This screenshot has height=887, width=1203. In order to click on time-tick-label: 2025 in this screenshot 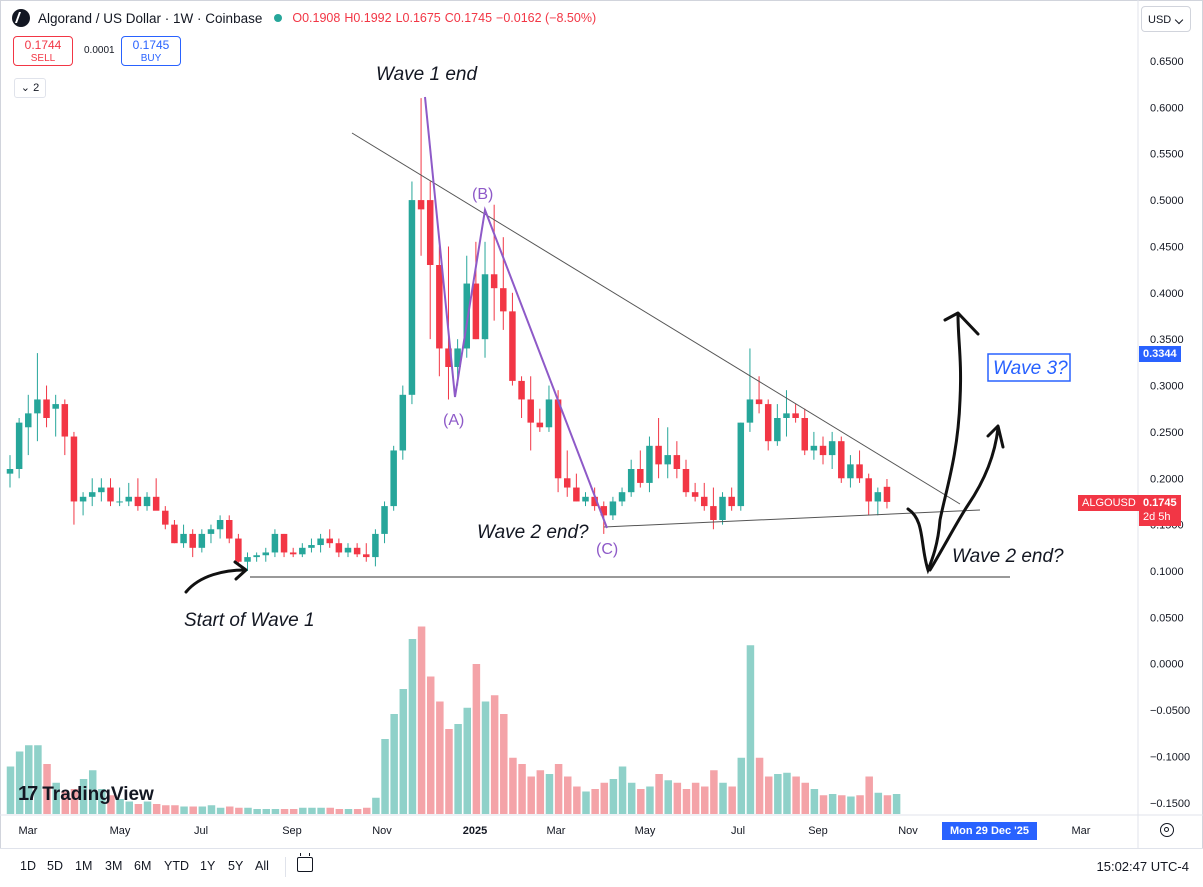, I will do `click(475, 831)`.